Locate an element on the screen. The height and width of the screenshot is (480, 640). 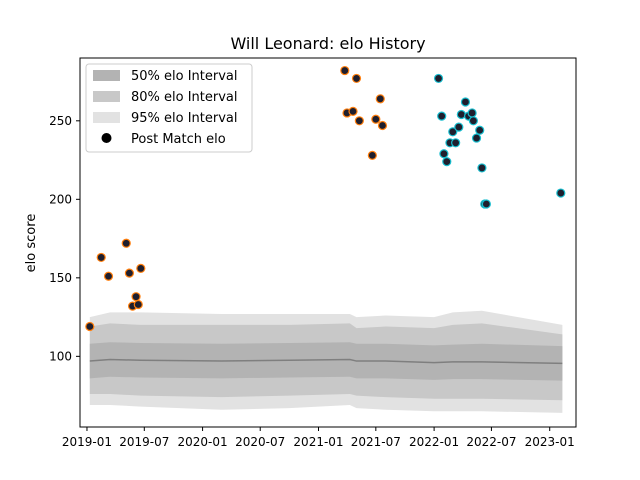
y-axis-ticks: 100 150 200 250 is located at coordinates (64, 238).